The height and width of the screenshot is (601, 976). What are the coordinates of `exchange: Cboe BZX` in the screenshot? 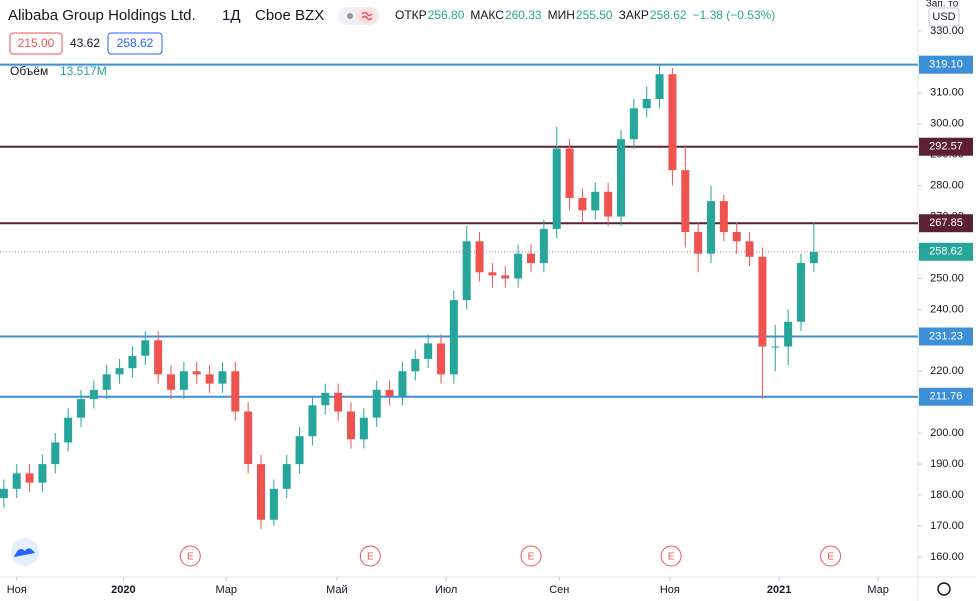 It's located at (289, 15).